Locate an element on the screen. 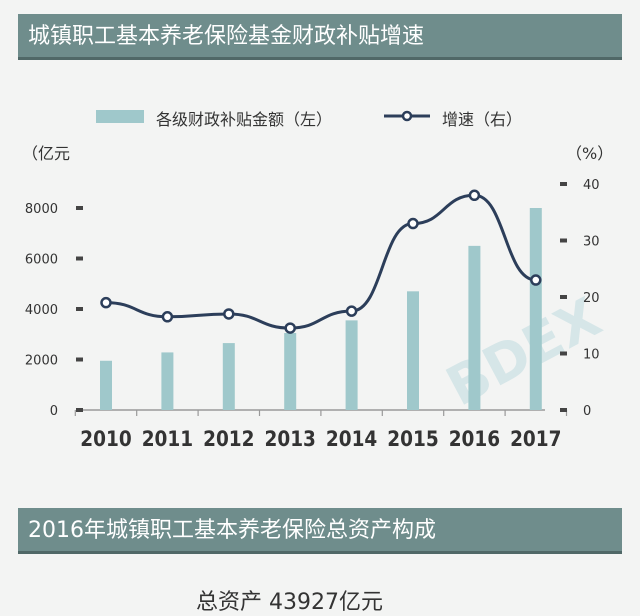  legend-bar-swatch is located at coordinates (120, 116).